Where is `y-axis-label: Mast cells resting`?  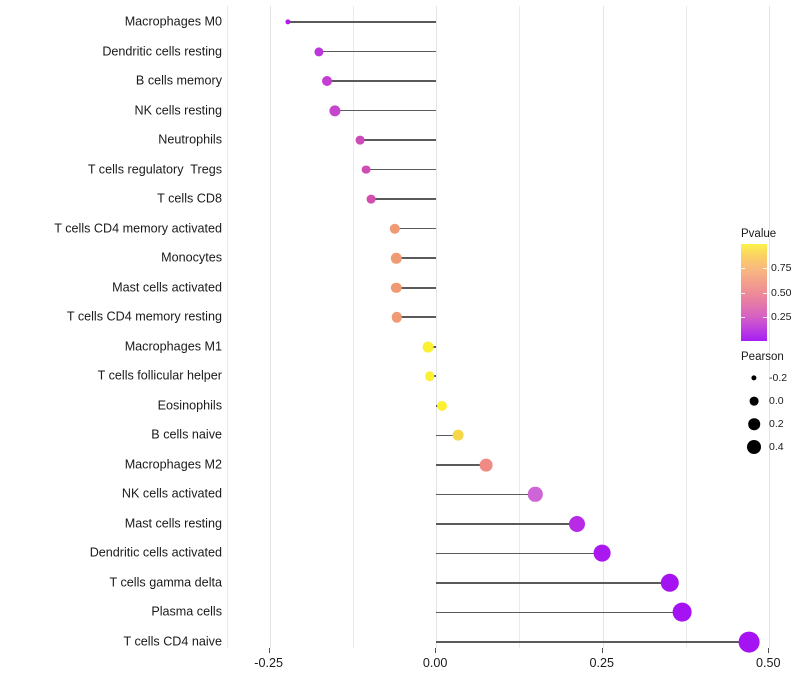 y-axis-label: Mast cells resting is located at coordinates (173, 523).